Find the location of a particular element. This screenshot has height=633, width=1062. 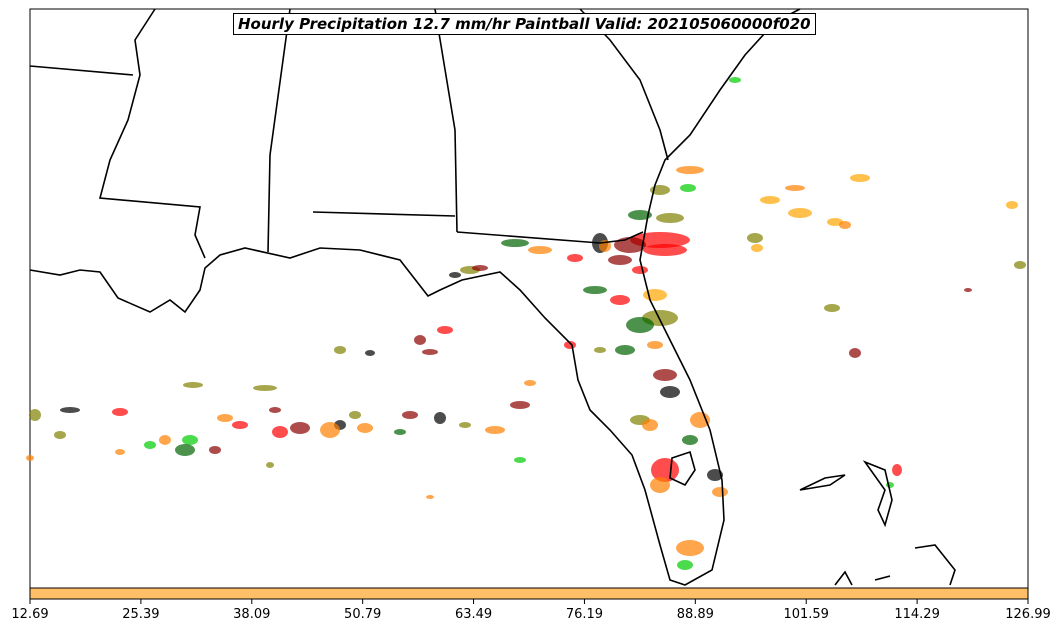

mississippi-river-border is located at coordinates (152, 133).